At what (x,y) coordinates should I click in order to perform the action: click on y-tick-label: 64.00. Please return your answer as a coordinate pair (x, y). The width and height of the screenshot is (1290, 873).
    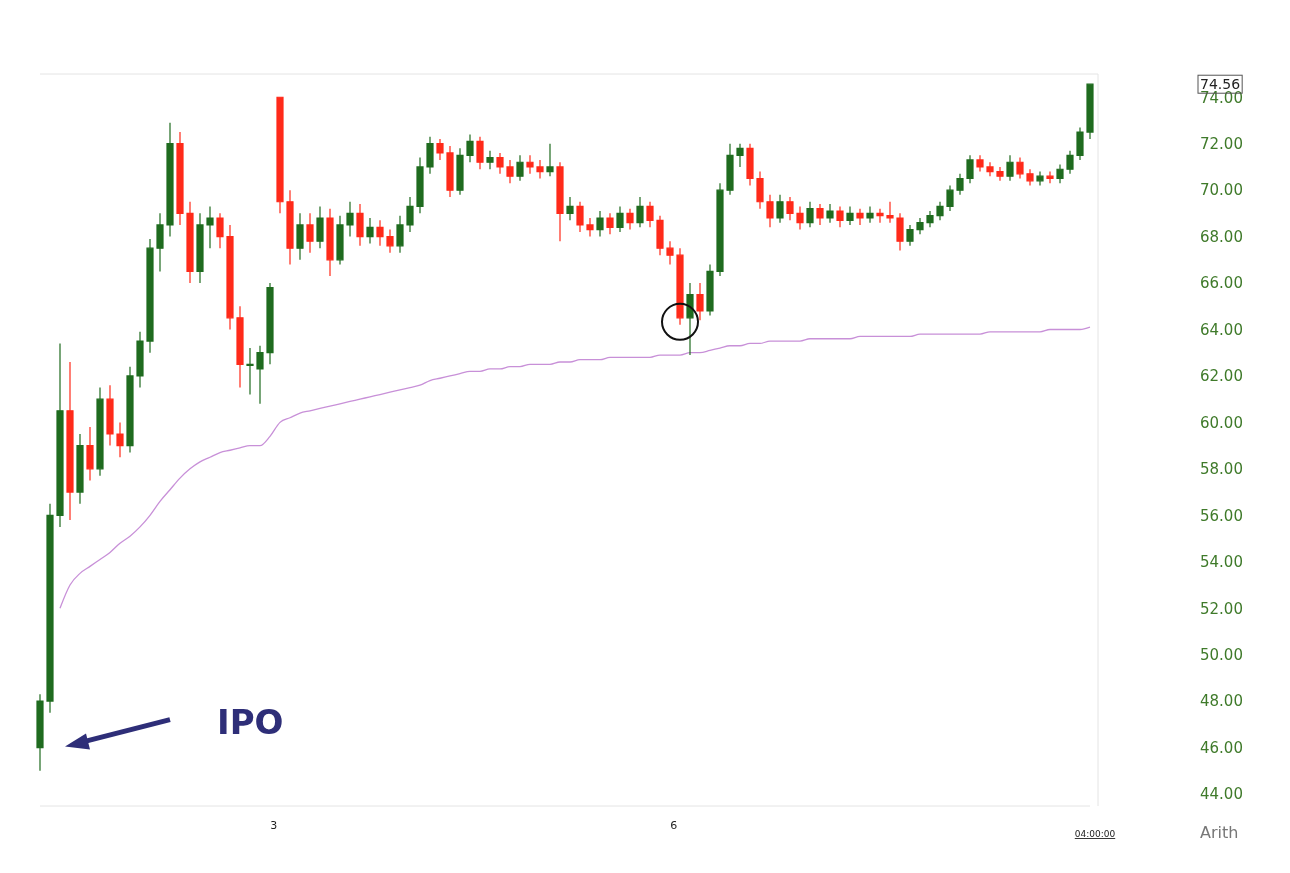
    Looking at the image, I should click on (1221, 329).